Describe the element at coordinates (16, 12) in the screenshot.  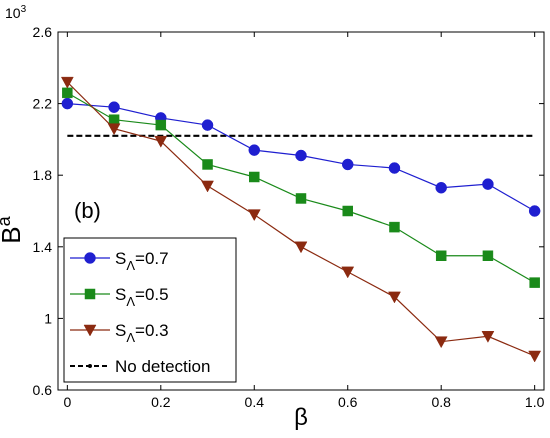
I see `y-multiplier: 103` at that location.